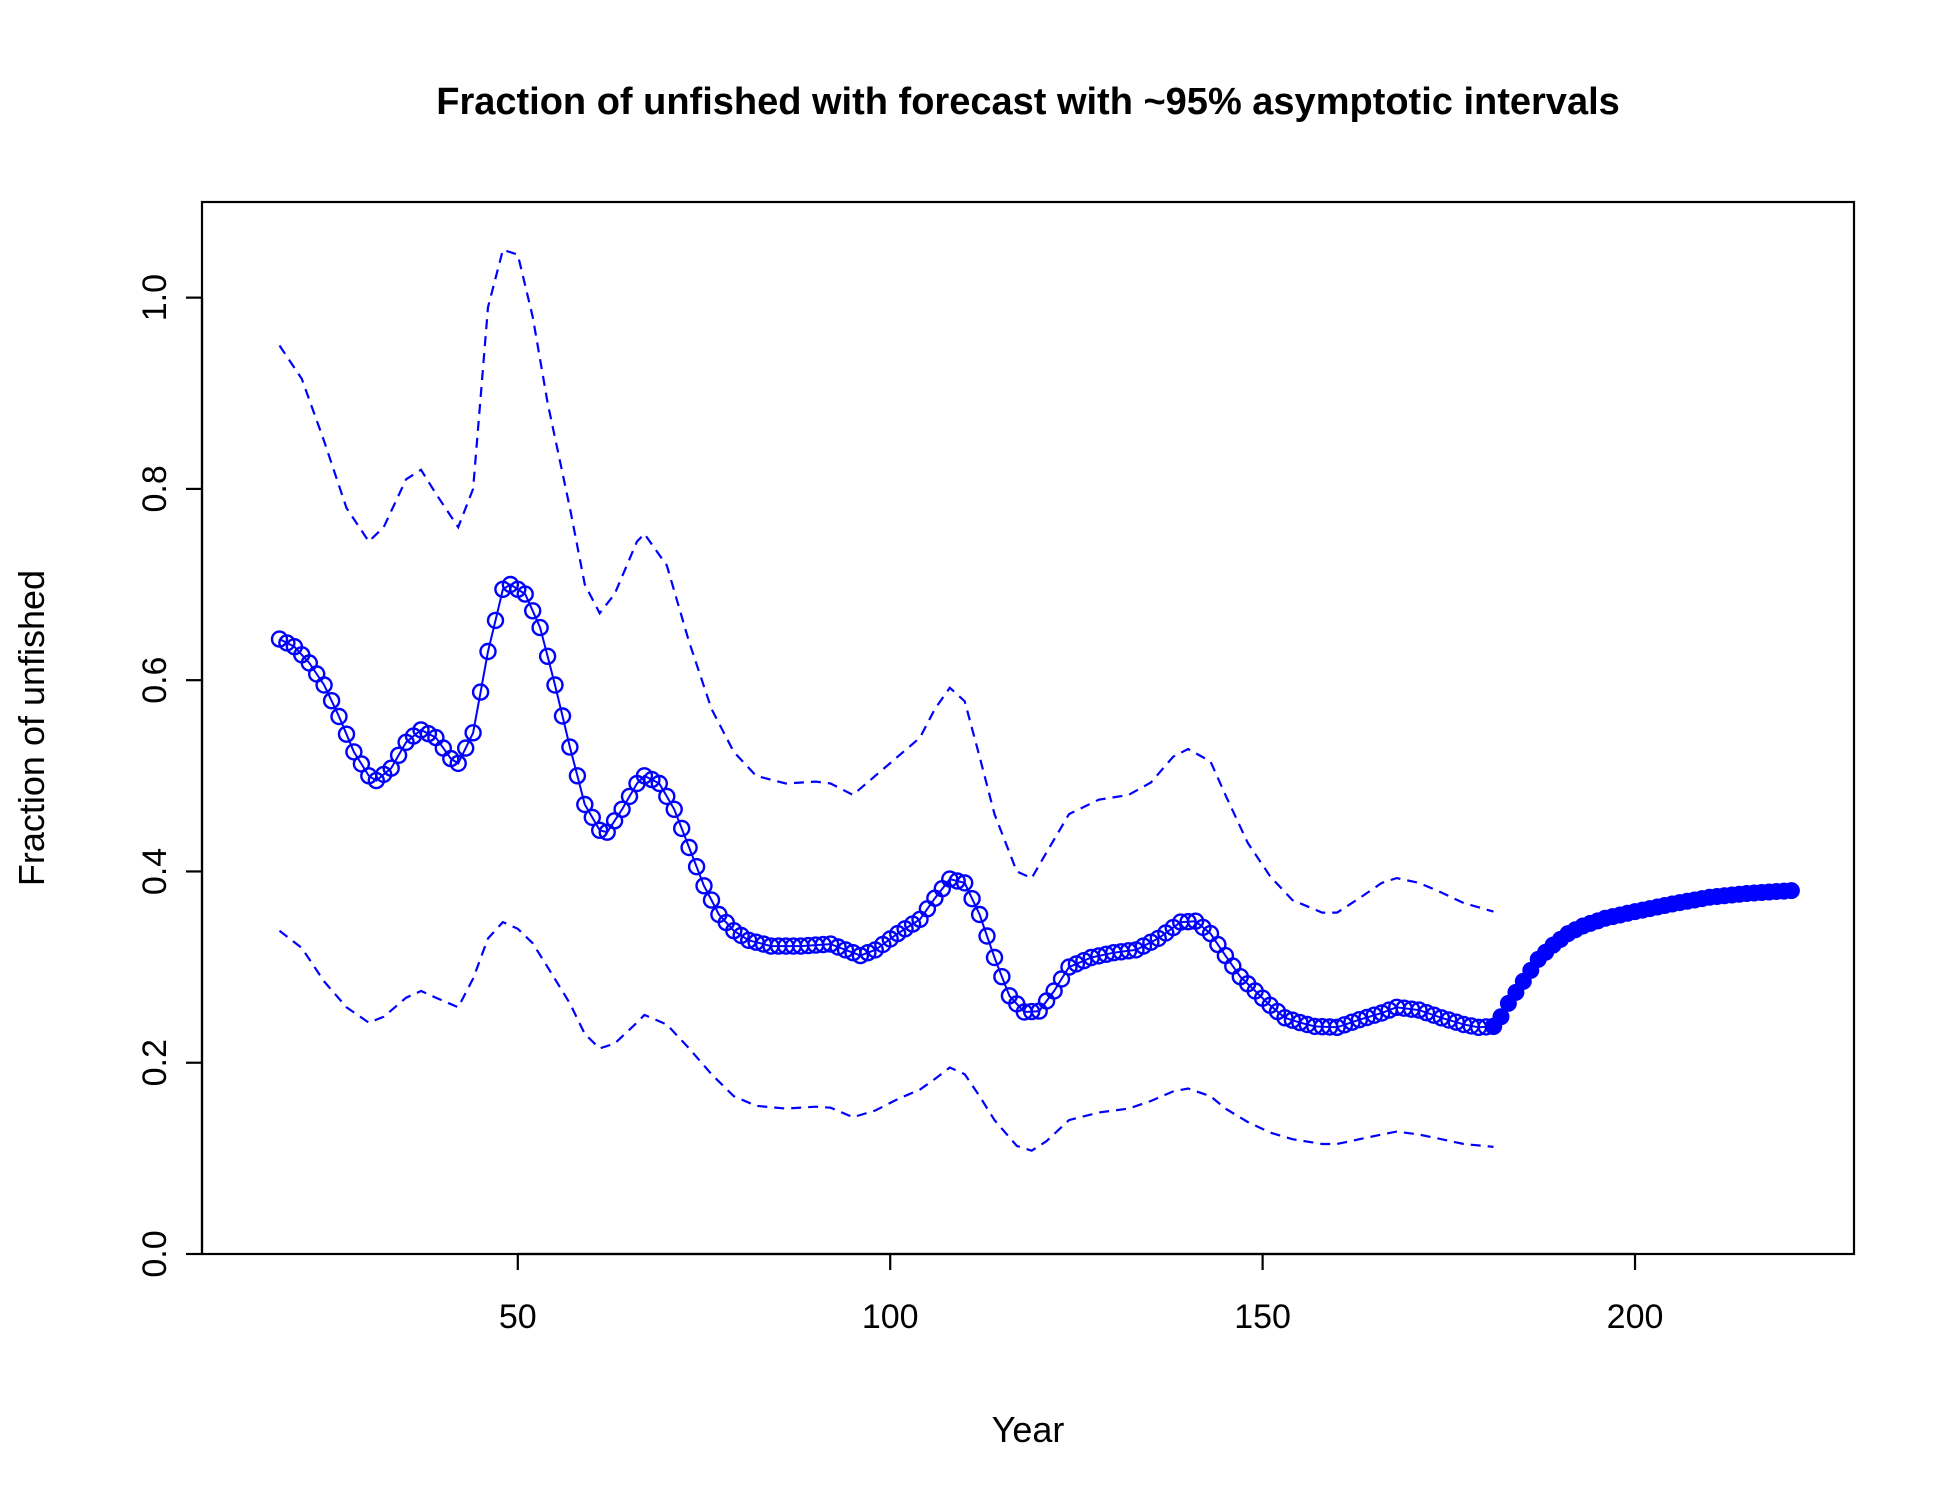 The width and height of the screenshot is (1950, 1500). What do you see at coordinates (155, 1253) in the screenshot?
I see `y-tick-label: 0.0` at bounding box center [155, 1253].